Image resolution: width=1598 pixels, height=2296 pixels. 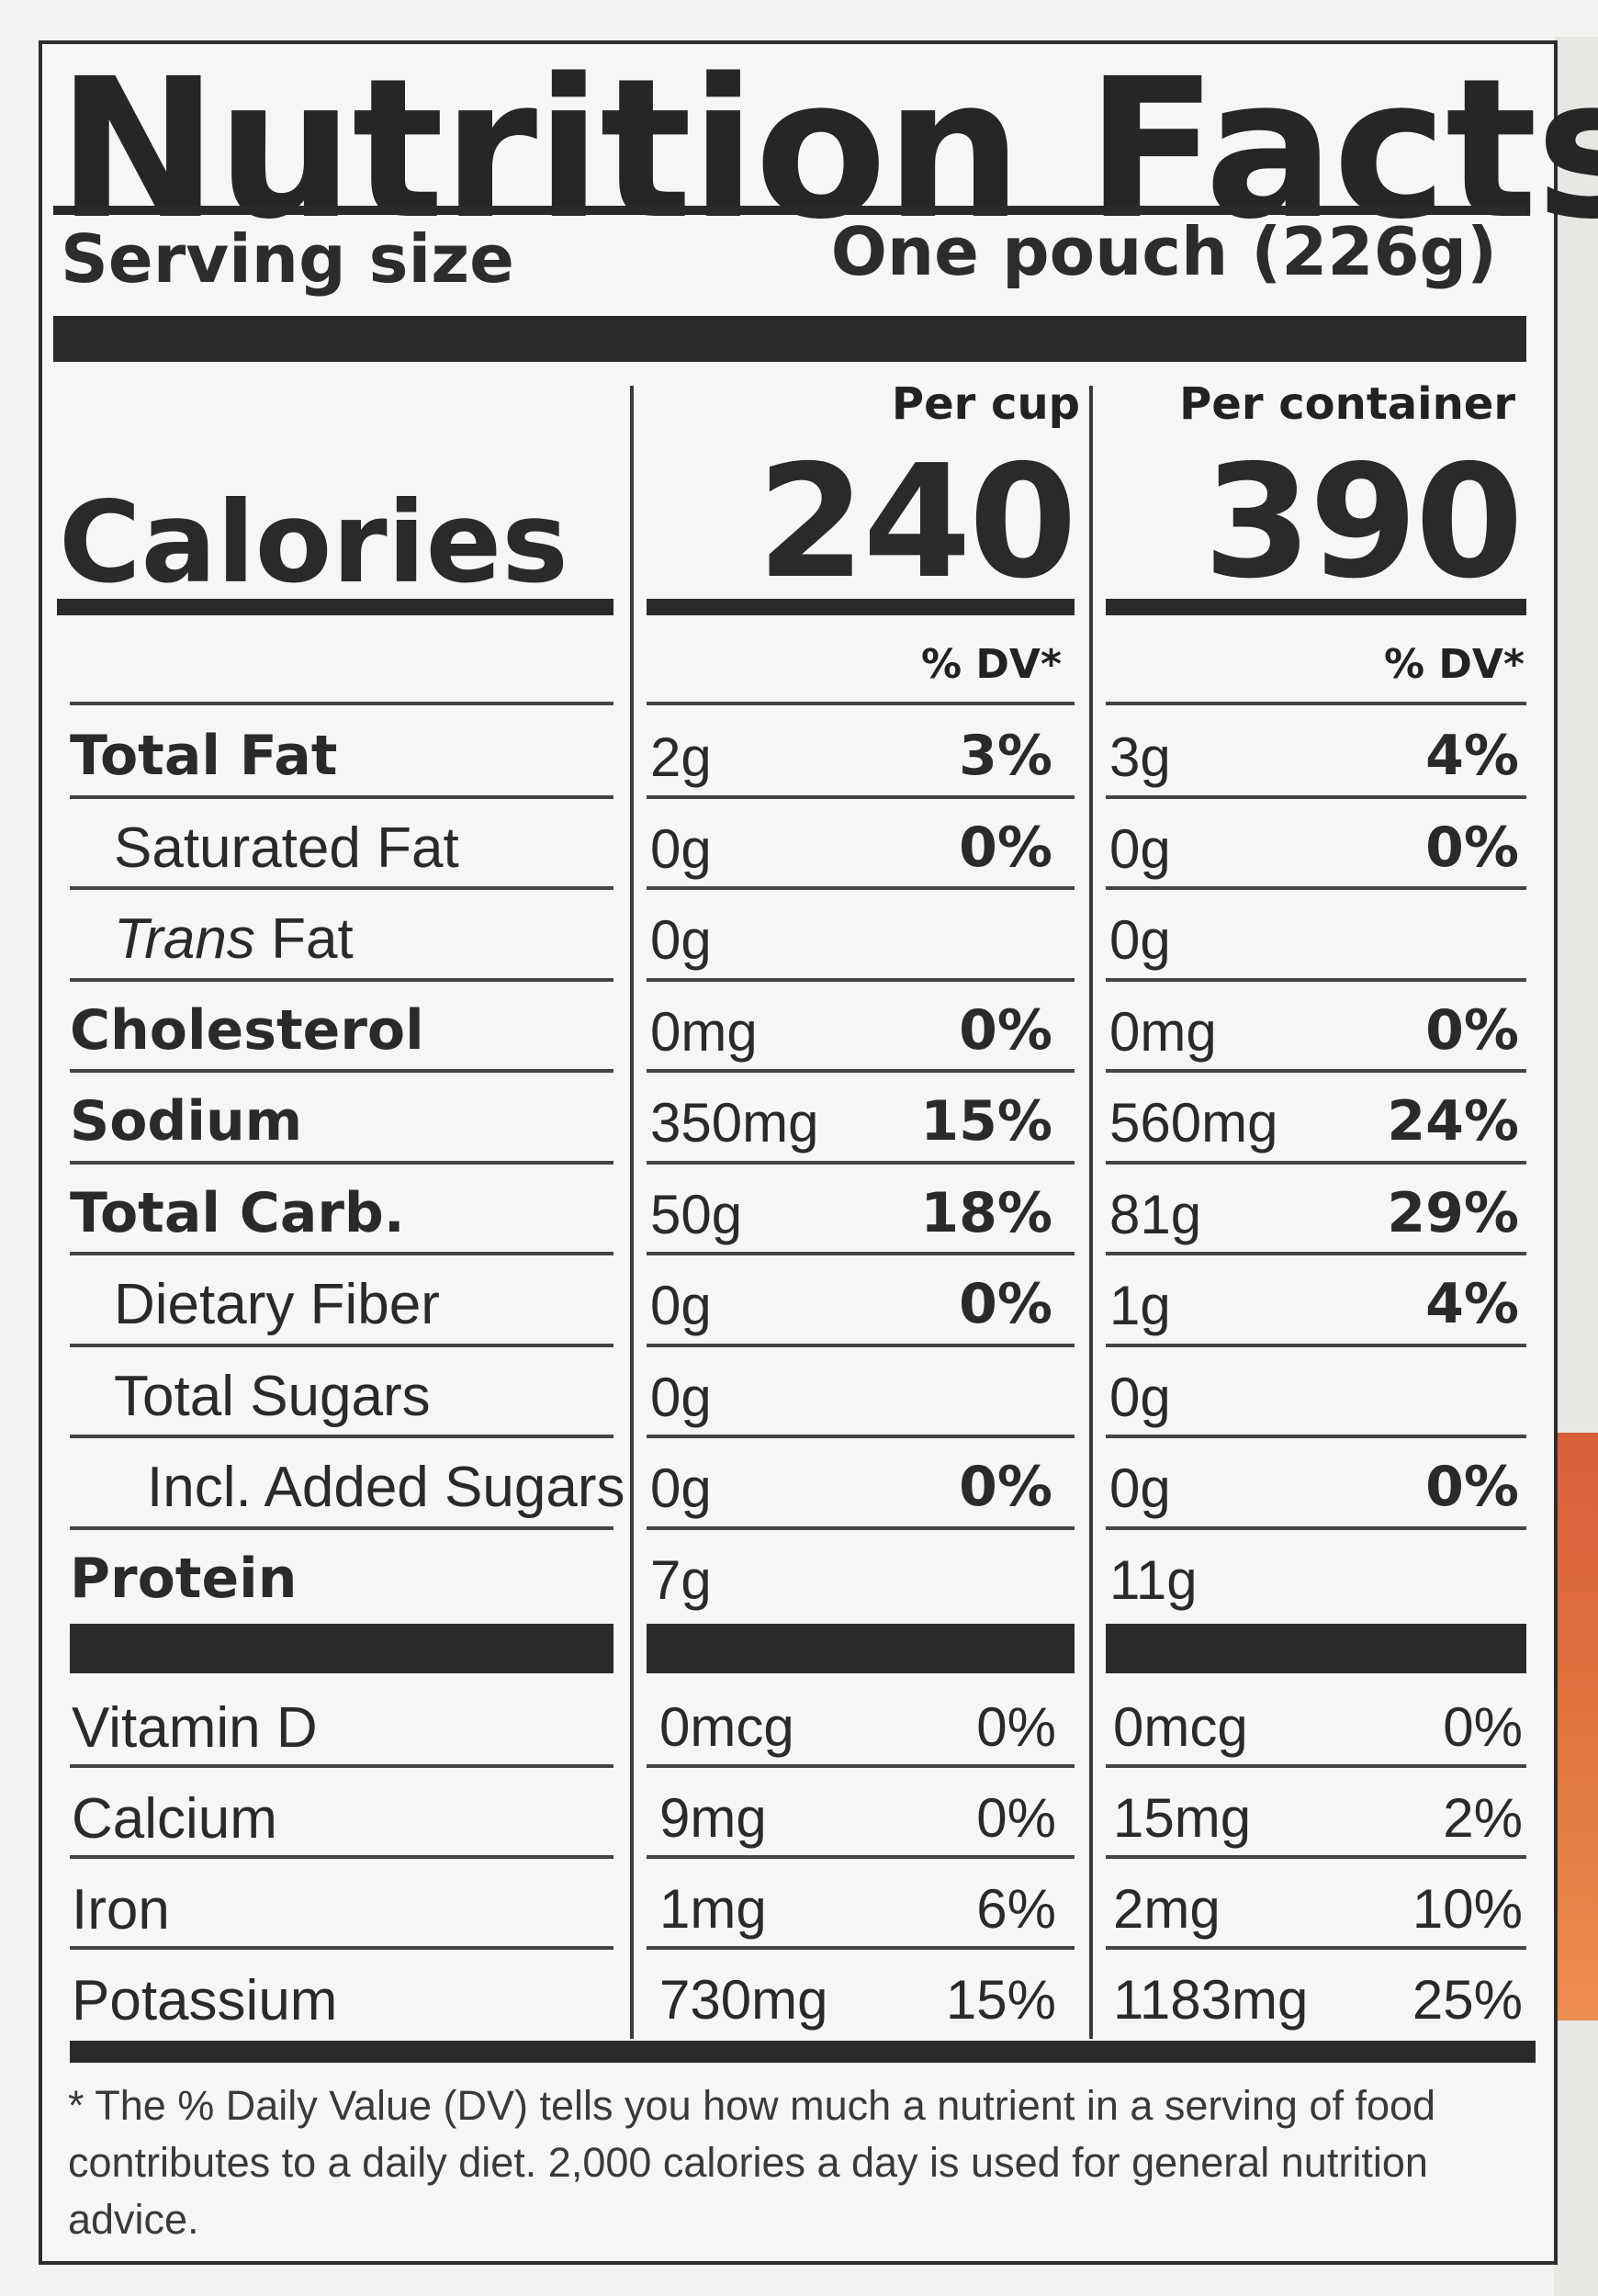 I want to click on nutrient-label: Total Fat, so click(x=204, y=756).